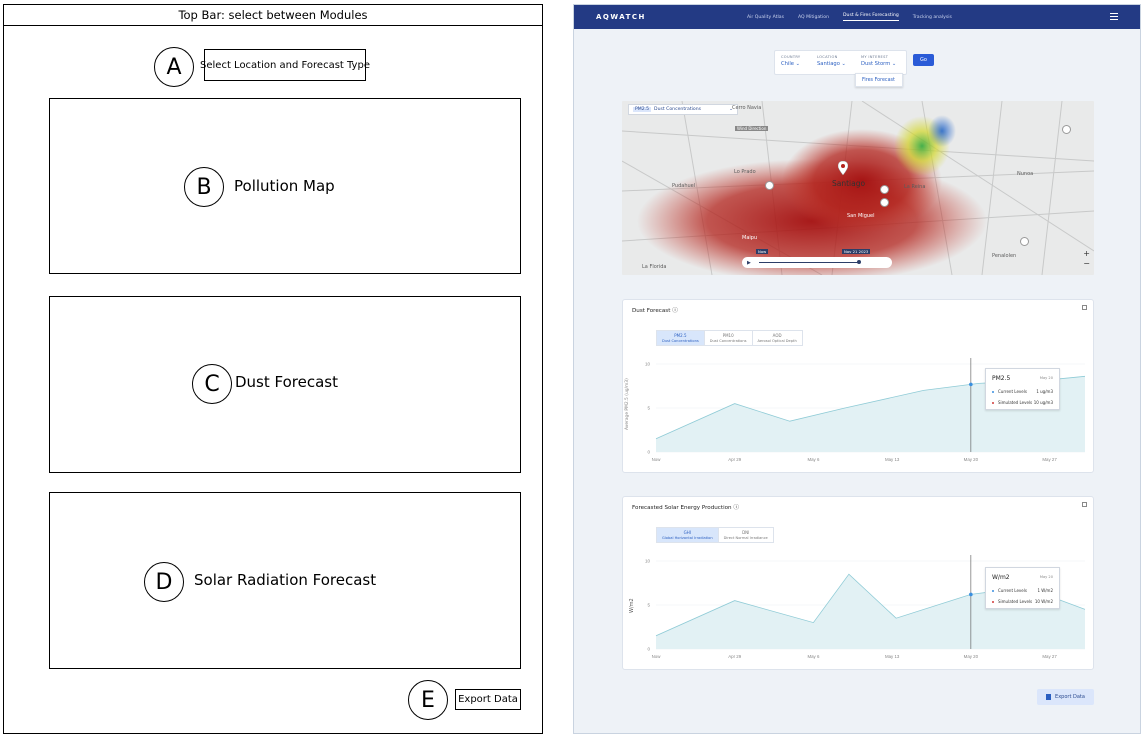 The width and height of the screenshot is (1146, 740). Describe the element at coordinates (745, 535) in the screenshot. I see `tab-dni: DNI Direct Normal Irradiance` at that location.